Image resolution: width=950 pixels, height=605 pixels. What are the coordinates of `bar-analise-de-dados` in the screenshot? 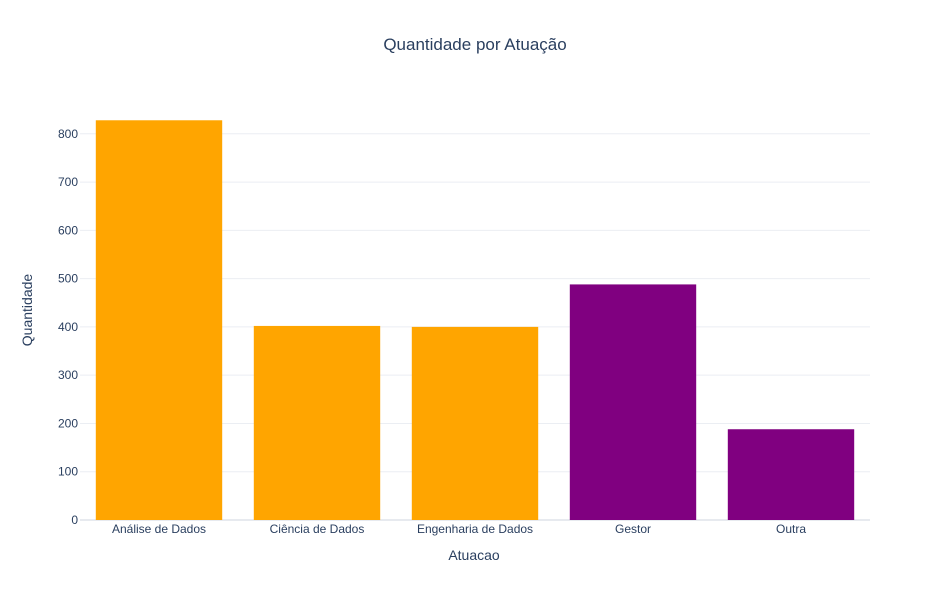 It's located at (159, 320).